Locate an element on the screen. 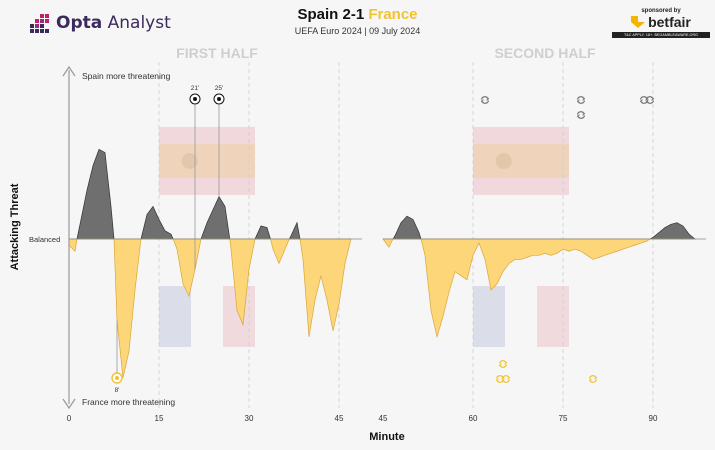  france-threat-label: France more threatening is located at coordinates (128, 402).